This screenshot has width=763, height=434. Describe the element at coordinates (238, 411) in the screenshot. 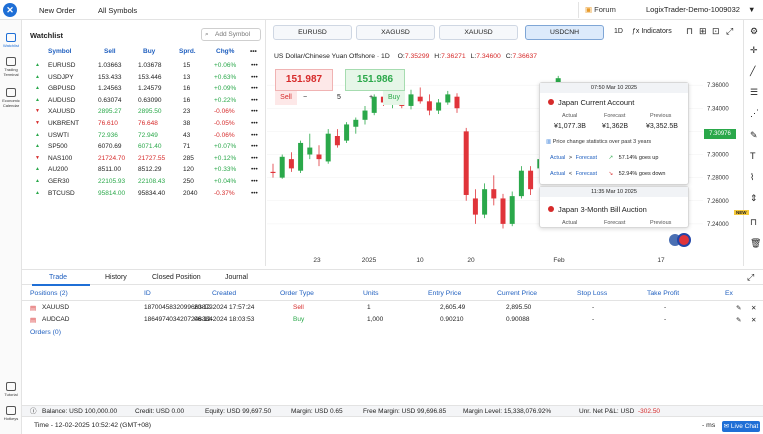

I see `equity: Equity: USD 99,697.50` at that location.